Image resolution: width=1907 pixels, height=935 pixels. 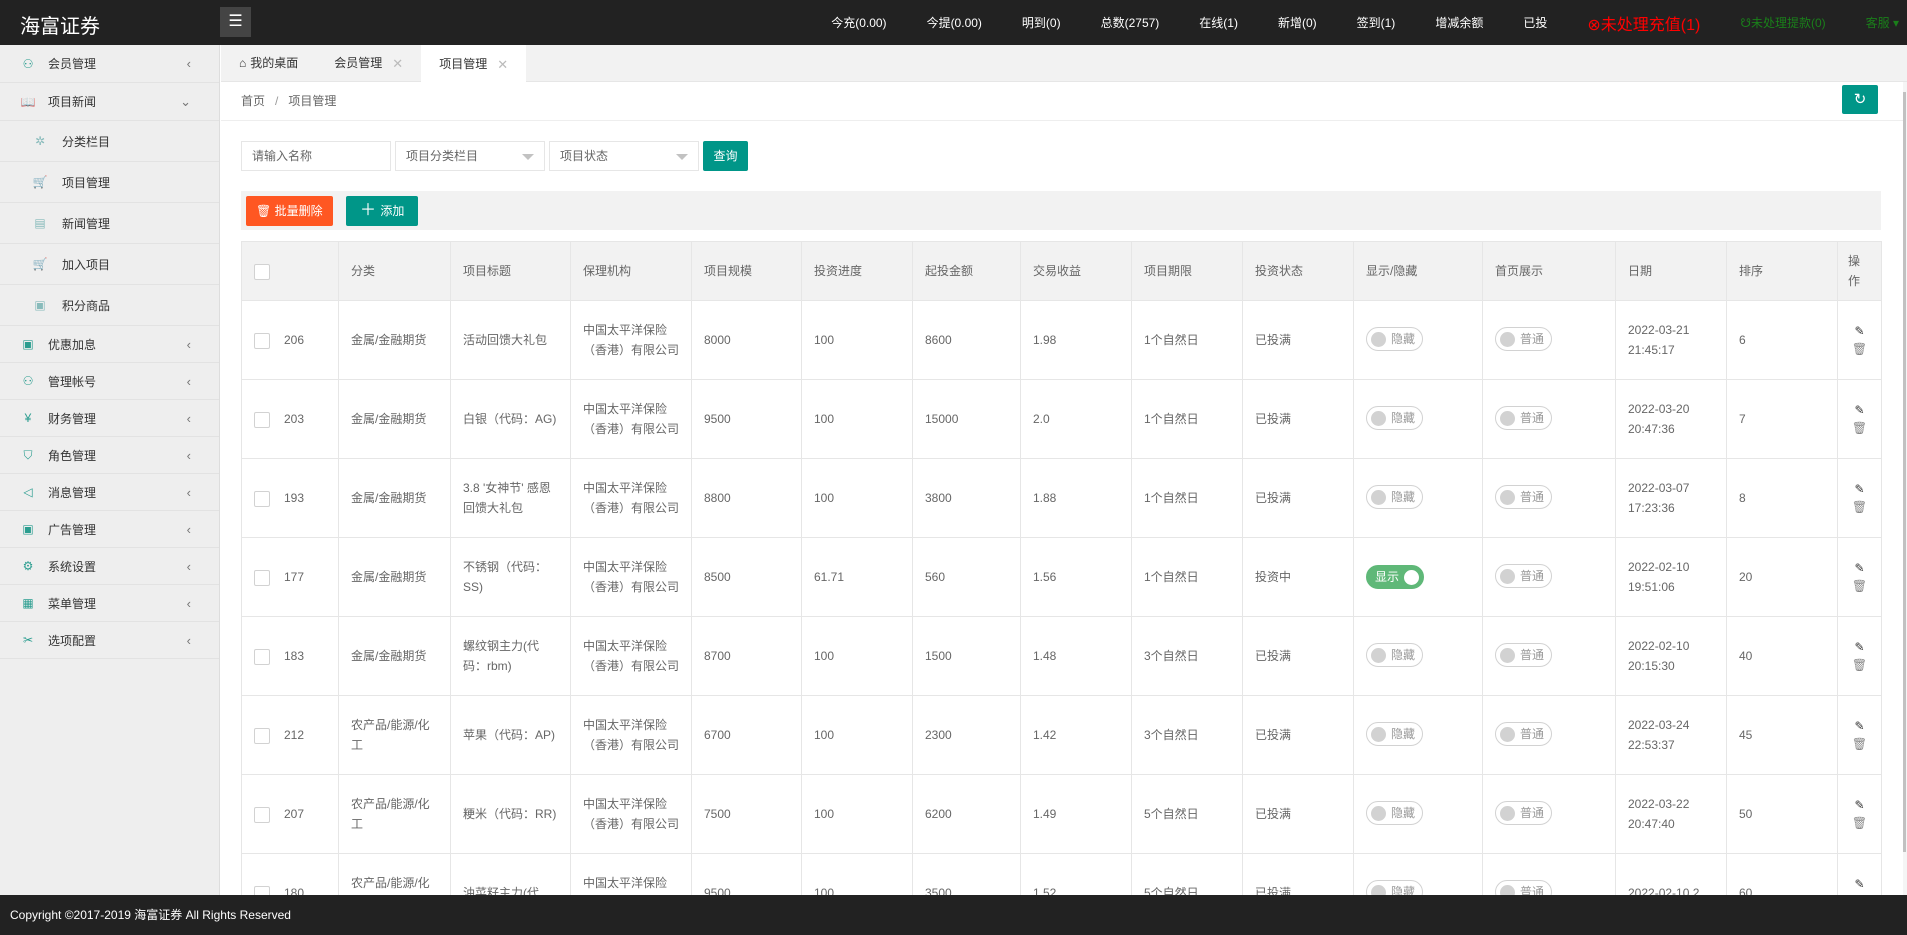 I want to click on batch-delete-button: 🗑 批量删除, so click(x=289, y=211).